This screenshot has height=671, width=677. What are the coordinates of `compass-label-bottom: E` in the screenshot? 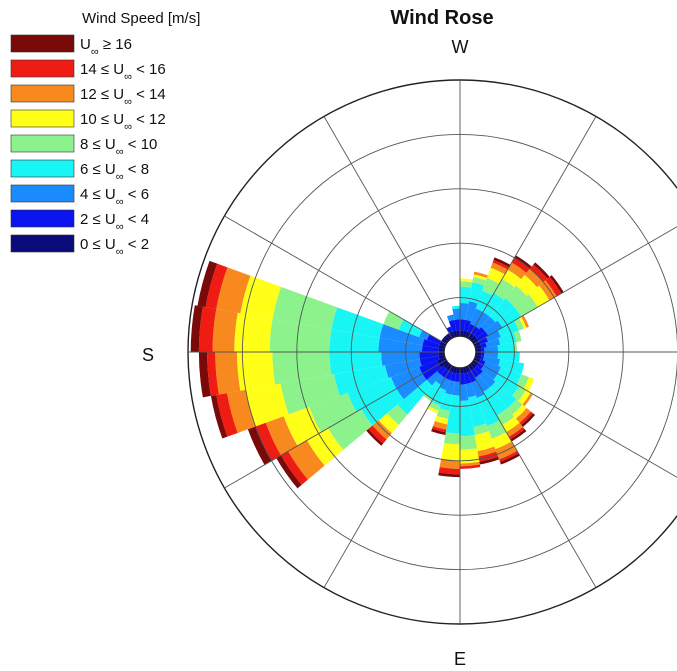 It's located at (460, 659).